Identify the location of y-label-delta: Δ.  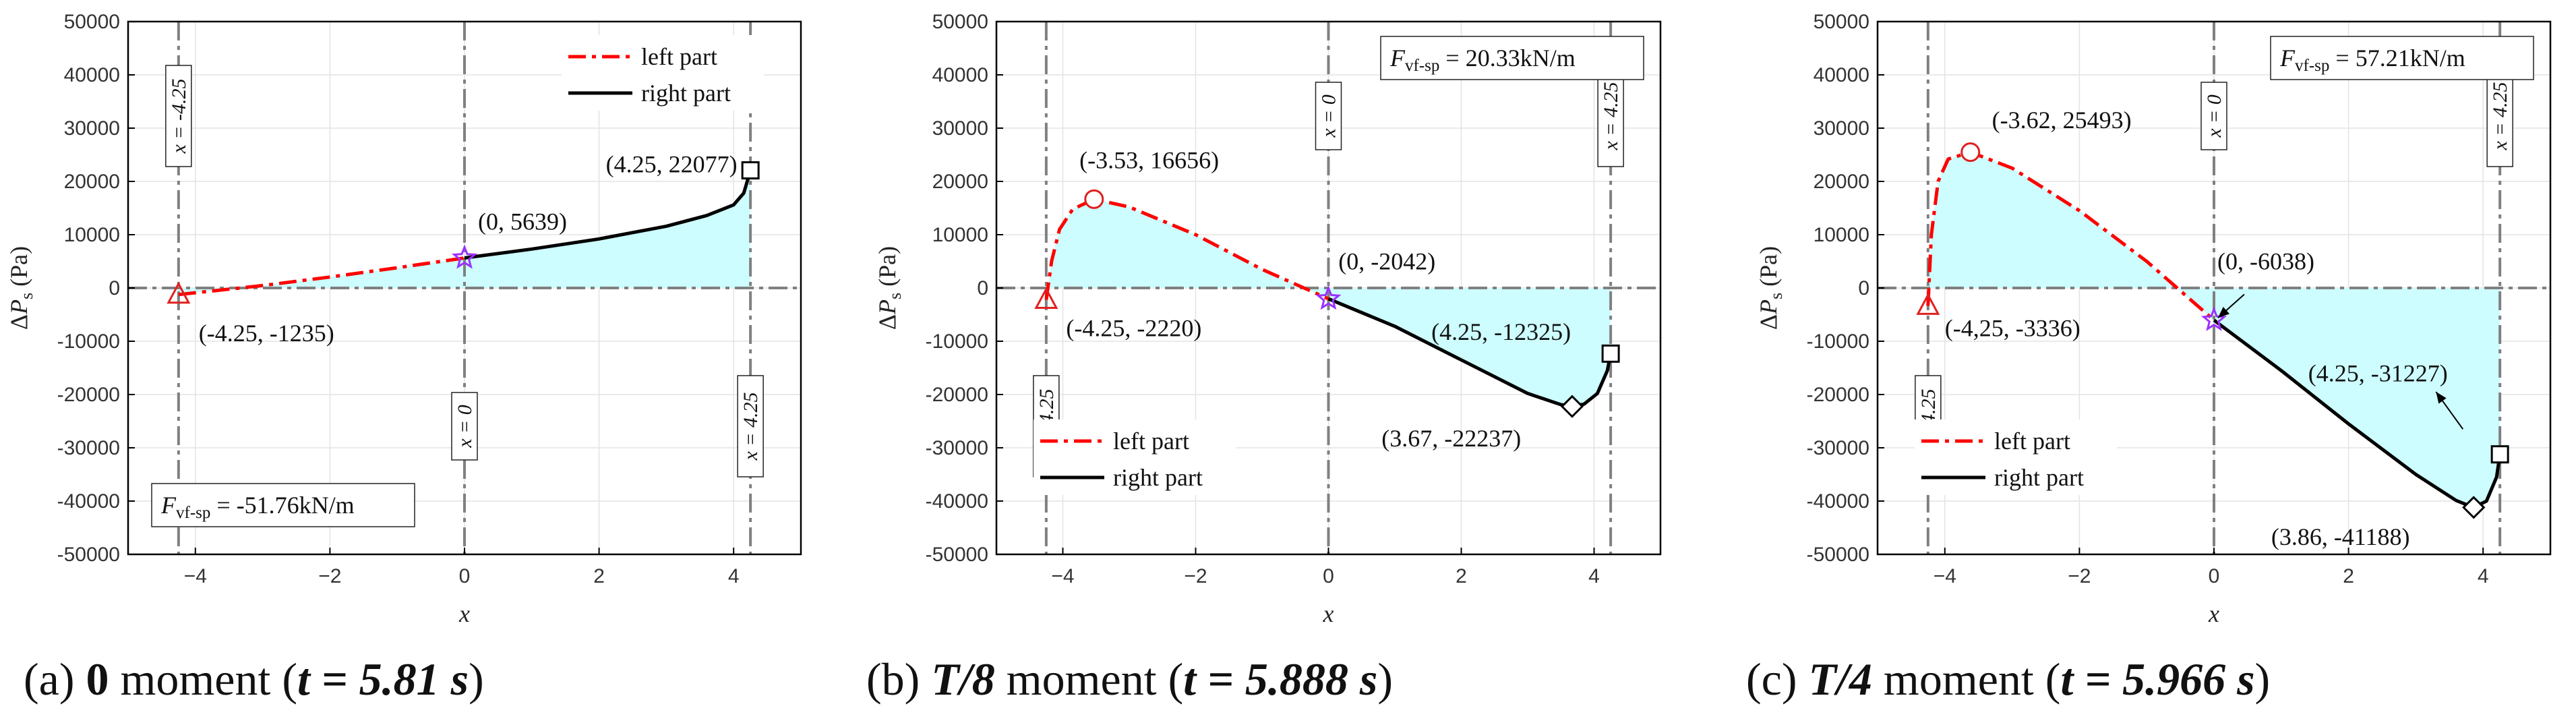
(888, 322).